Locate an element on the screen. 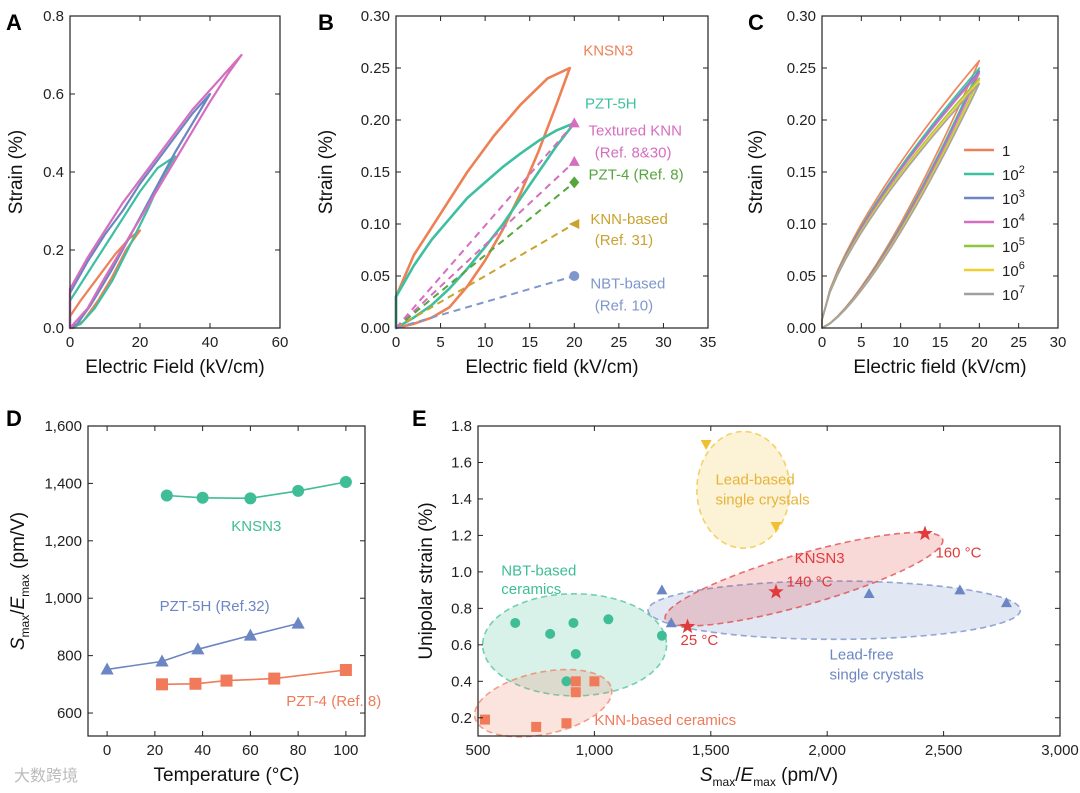 The image size is (1080, 793). y-axis-label-s: S is located at coordinates (18, 643).